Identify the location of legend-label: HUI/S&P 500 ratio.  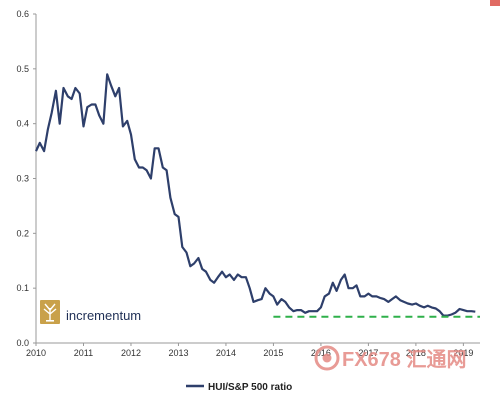
(250, 387).